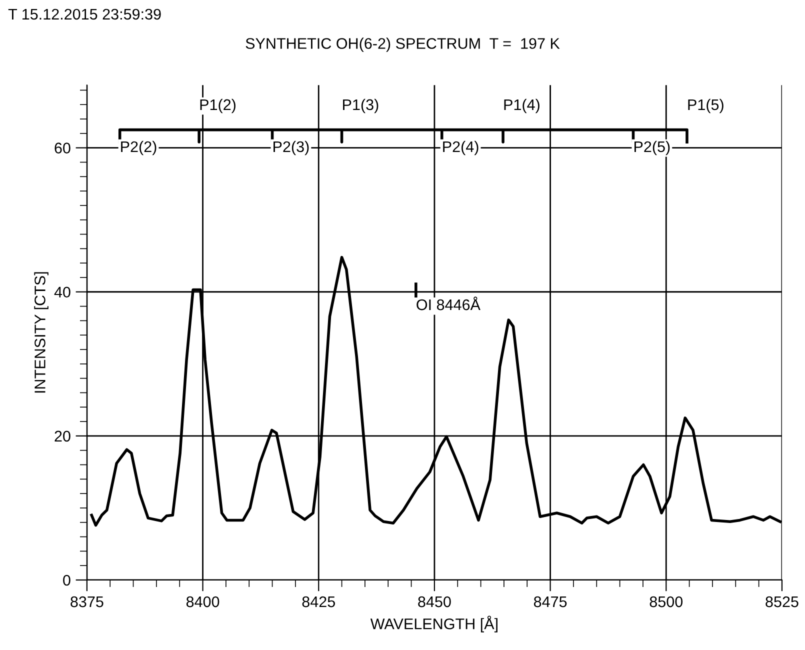  I want to click on text: T 15.12.2015 23:59:39, so click(84, 14).